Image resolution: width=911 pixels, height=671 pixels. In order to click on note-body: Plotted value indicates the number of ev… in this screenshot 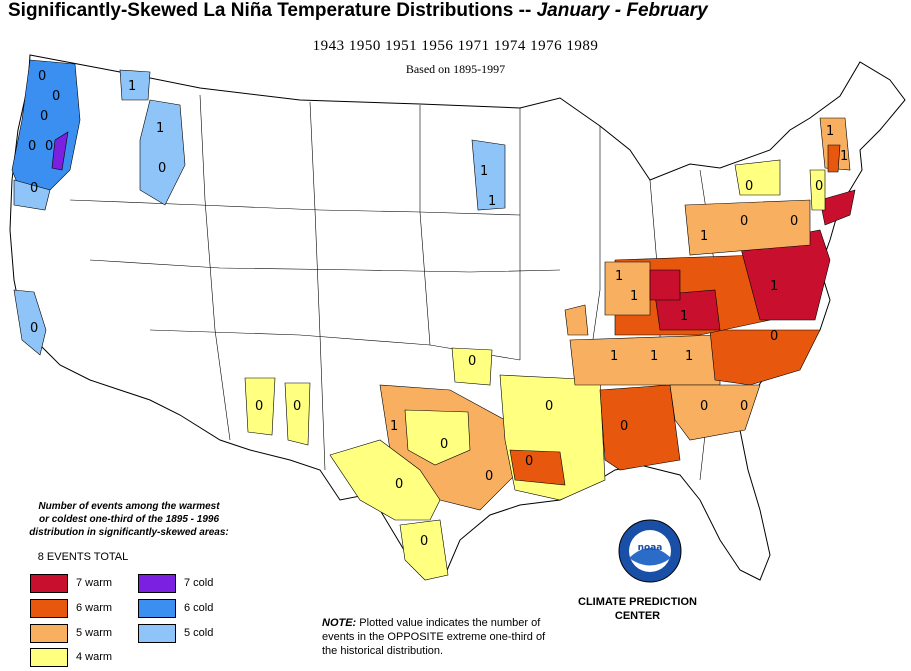, I will do `click(434, 637)`.